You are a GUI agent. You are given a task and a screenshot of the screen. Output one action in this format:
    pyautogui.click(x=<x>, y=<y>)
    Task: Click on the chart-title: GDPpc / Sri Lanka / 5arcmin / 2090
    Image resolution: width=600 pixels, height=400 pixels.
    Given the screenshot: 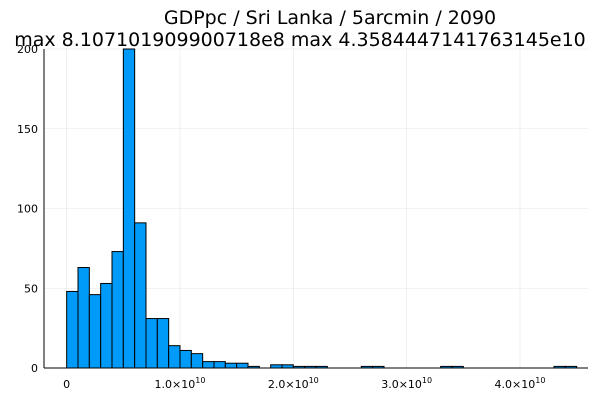 What is the action you would take?
    pyautogui.click(x=330, y=18)
    